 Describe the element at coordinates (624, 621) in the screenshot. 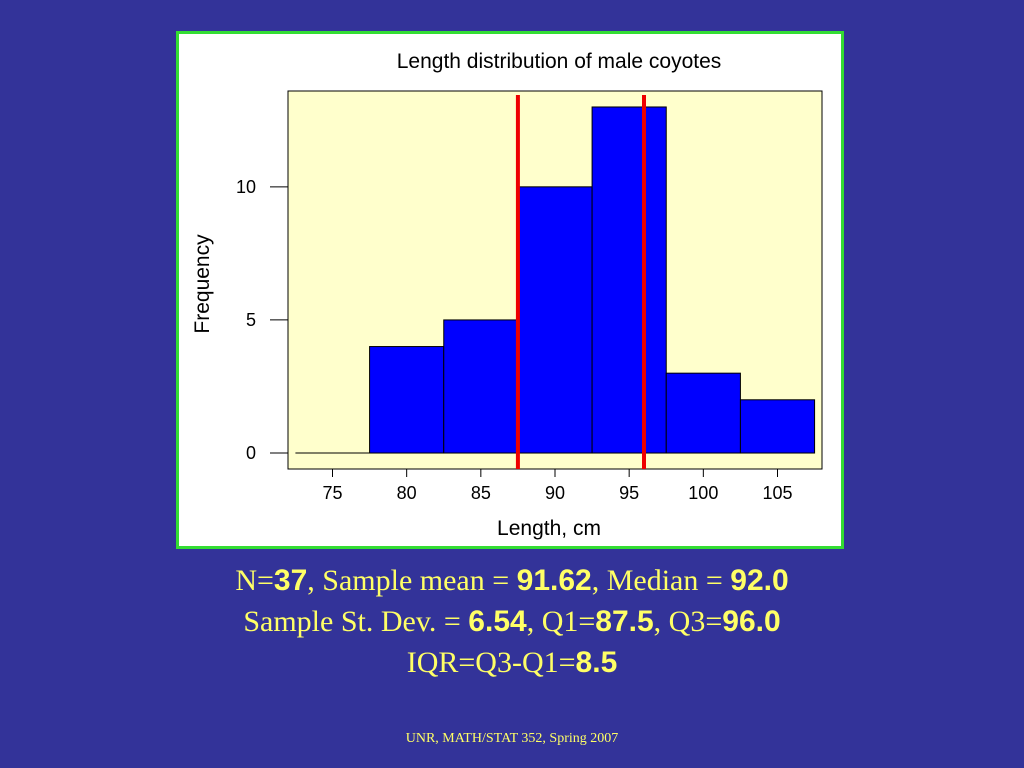

I see `q1-value: 87.5` at that location.